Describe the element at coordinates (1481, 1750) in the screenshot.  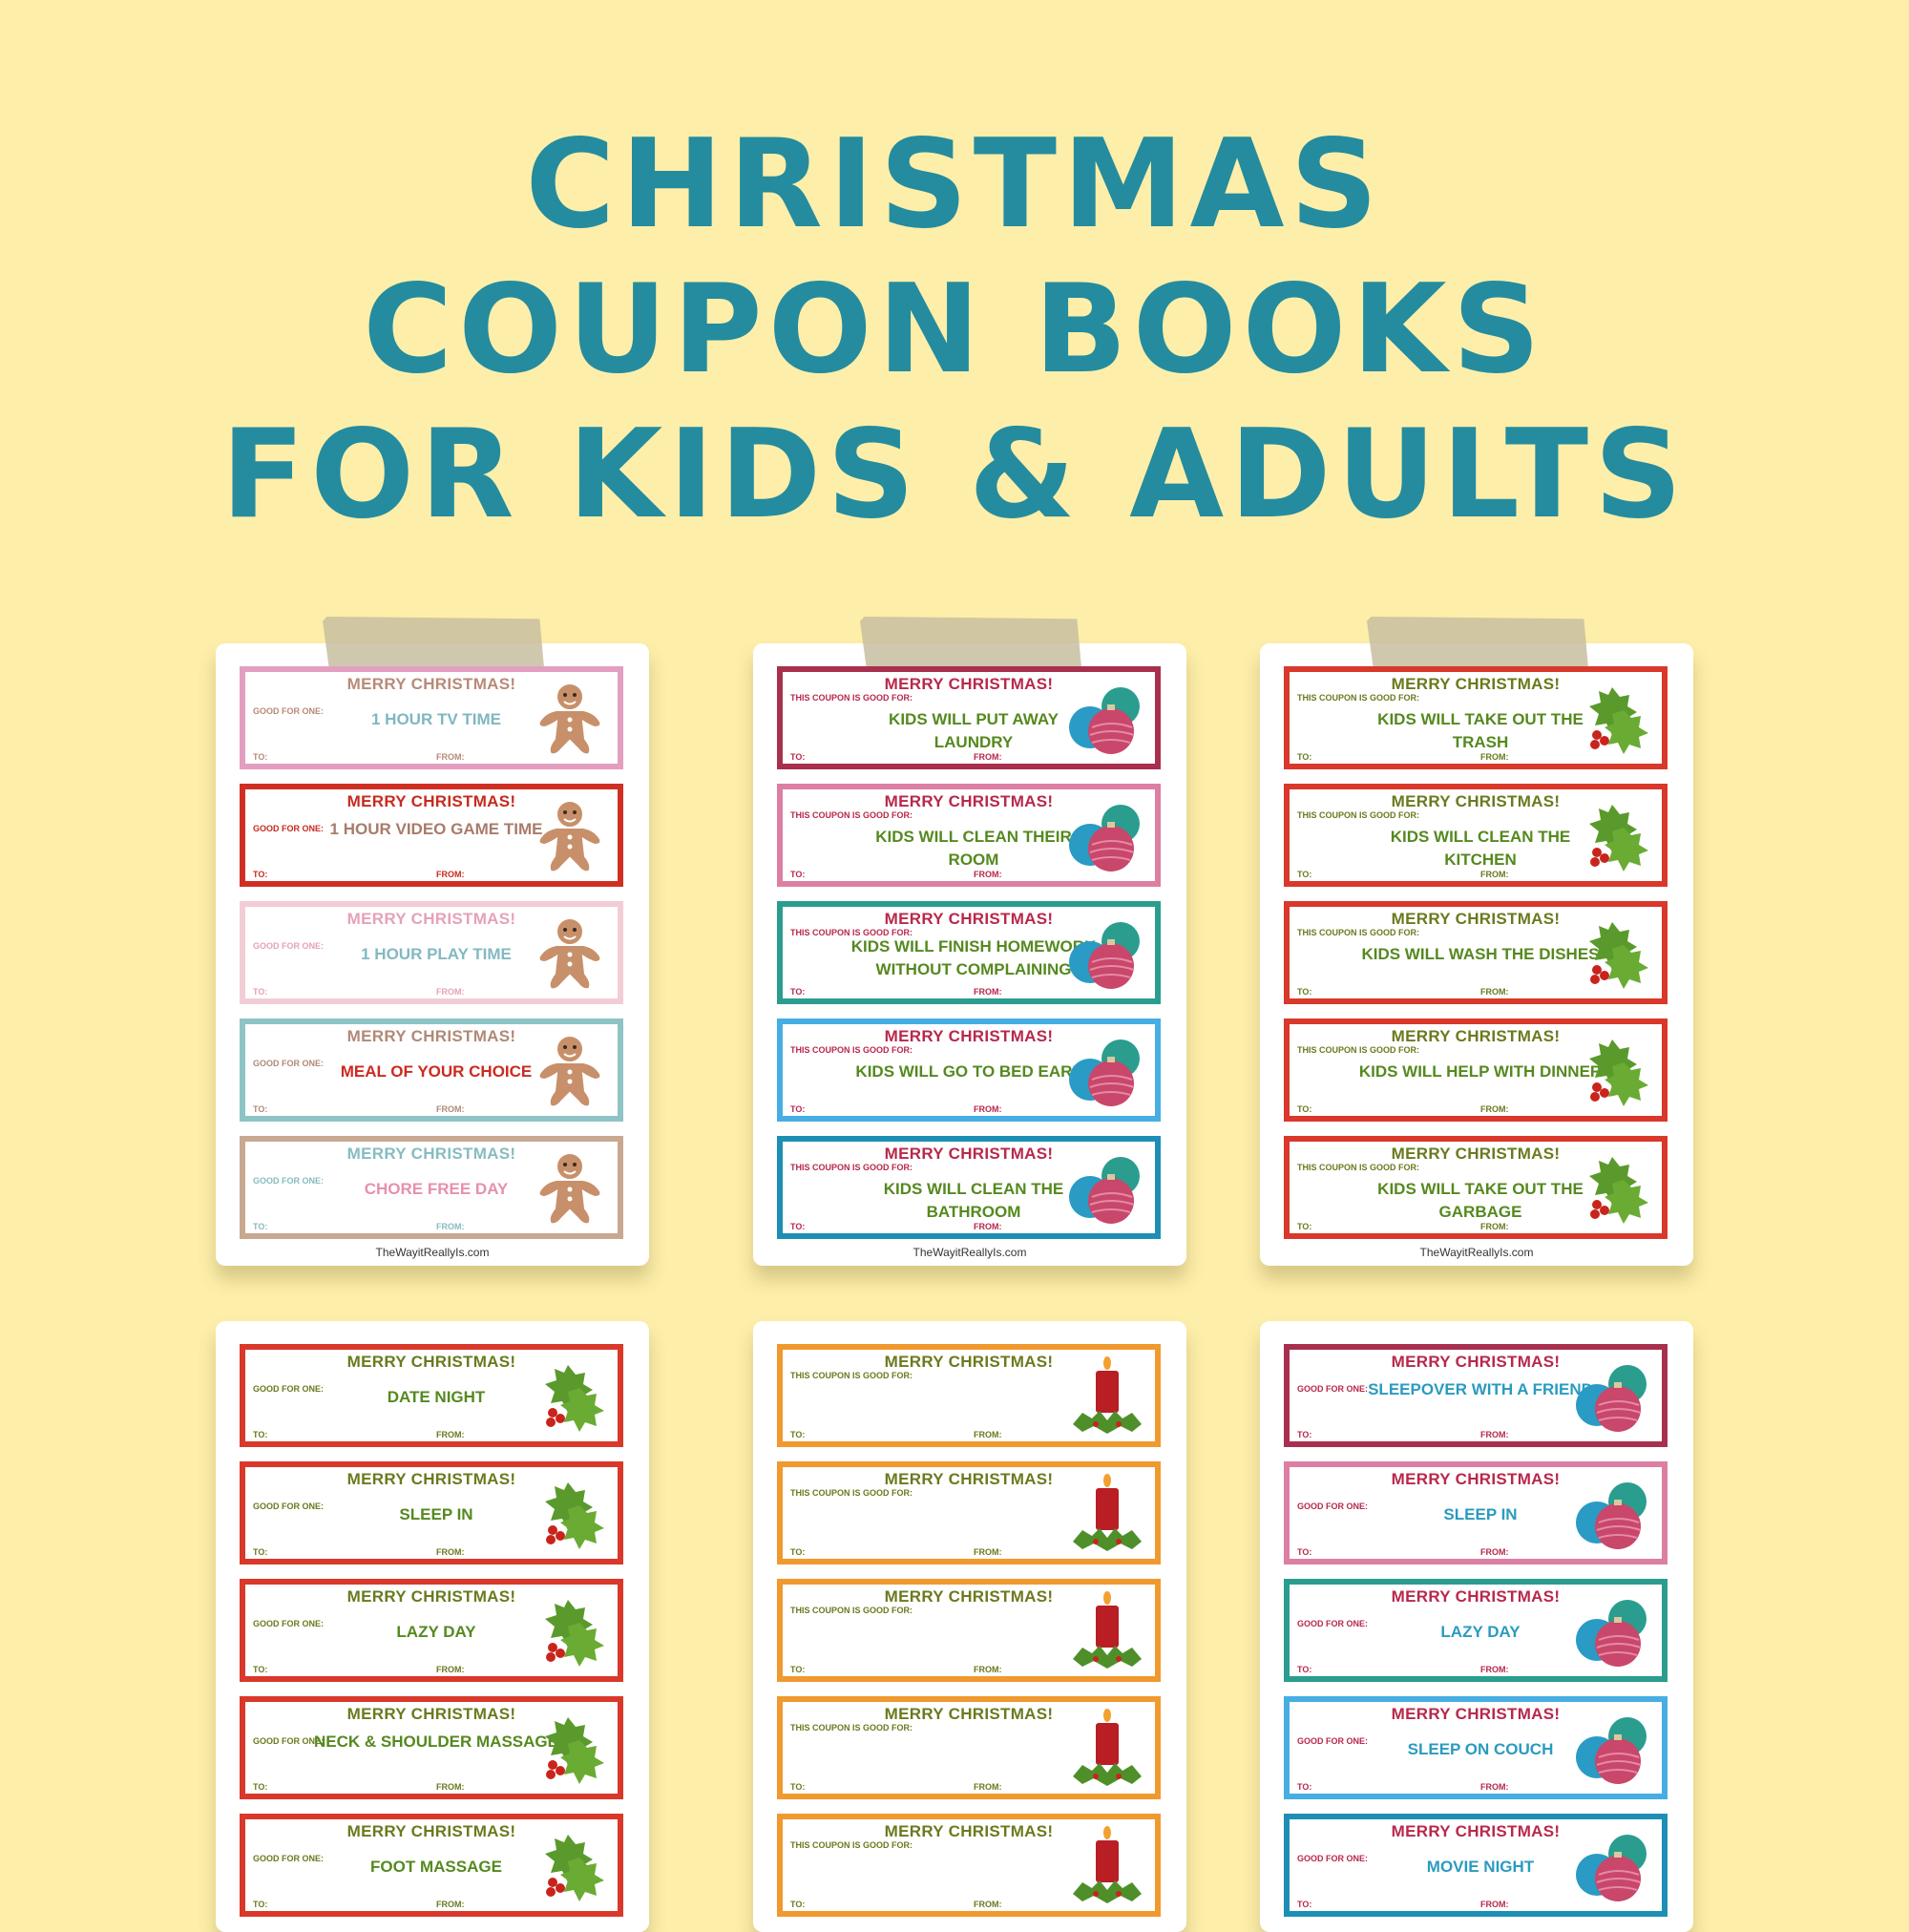
I see `coupon-reward-text: SLEEP ON COUCH` at that location.